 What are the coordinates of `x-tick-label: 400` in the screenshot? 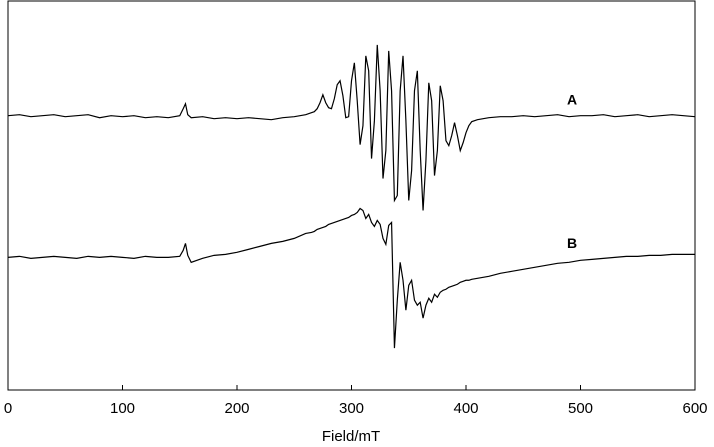 It's located at (465, 408).